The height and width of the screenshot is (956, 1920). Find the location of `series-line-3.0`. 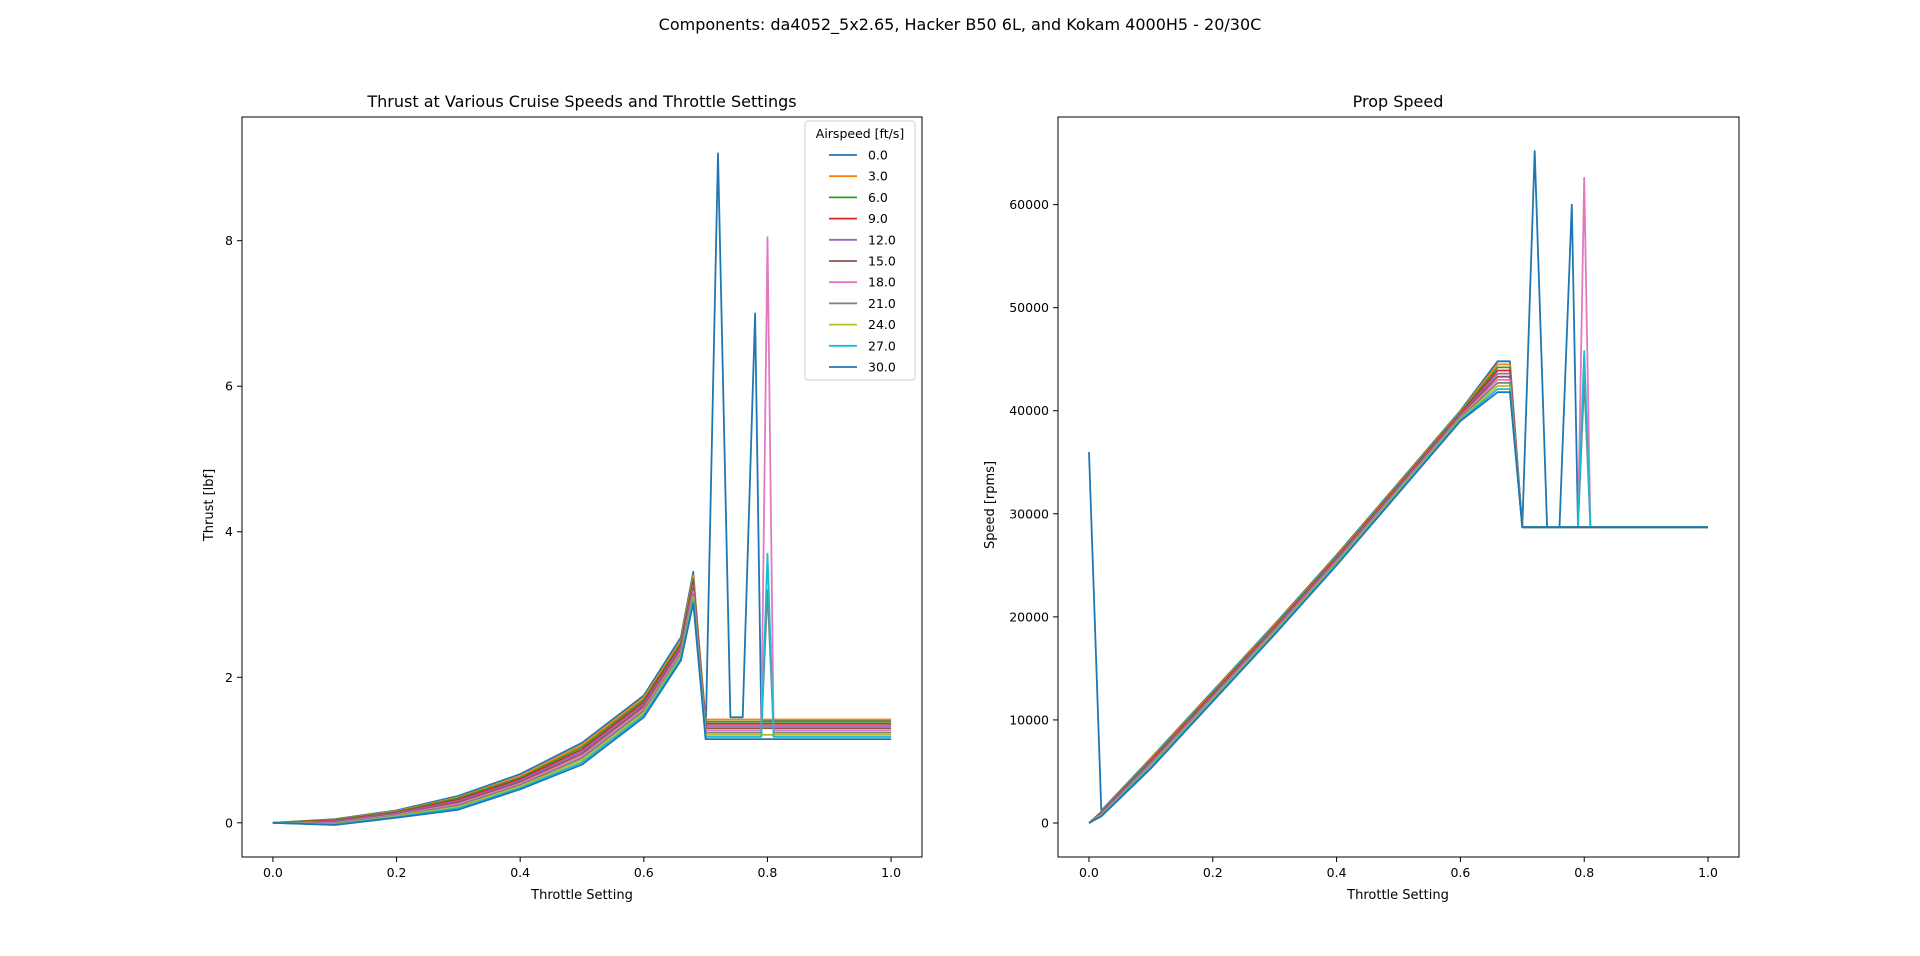

series-line-3.0 is located at coordinates (582, 699).